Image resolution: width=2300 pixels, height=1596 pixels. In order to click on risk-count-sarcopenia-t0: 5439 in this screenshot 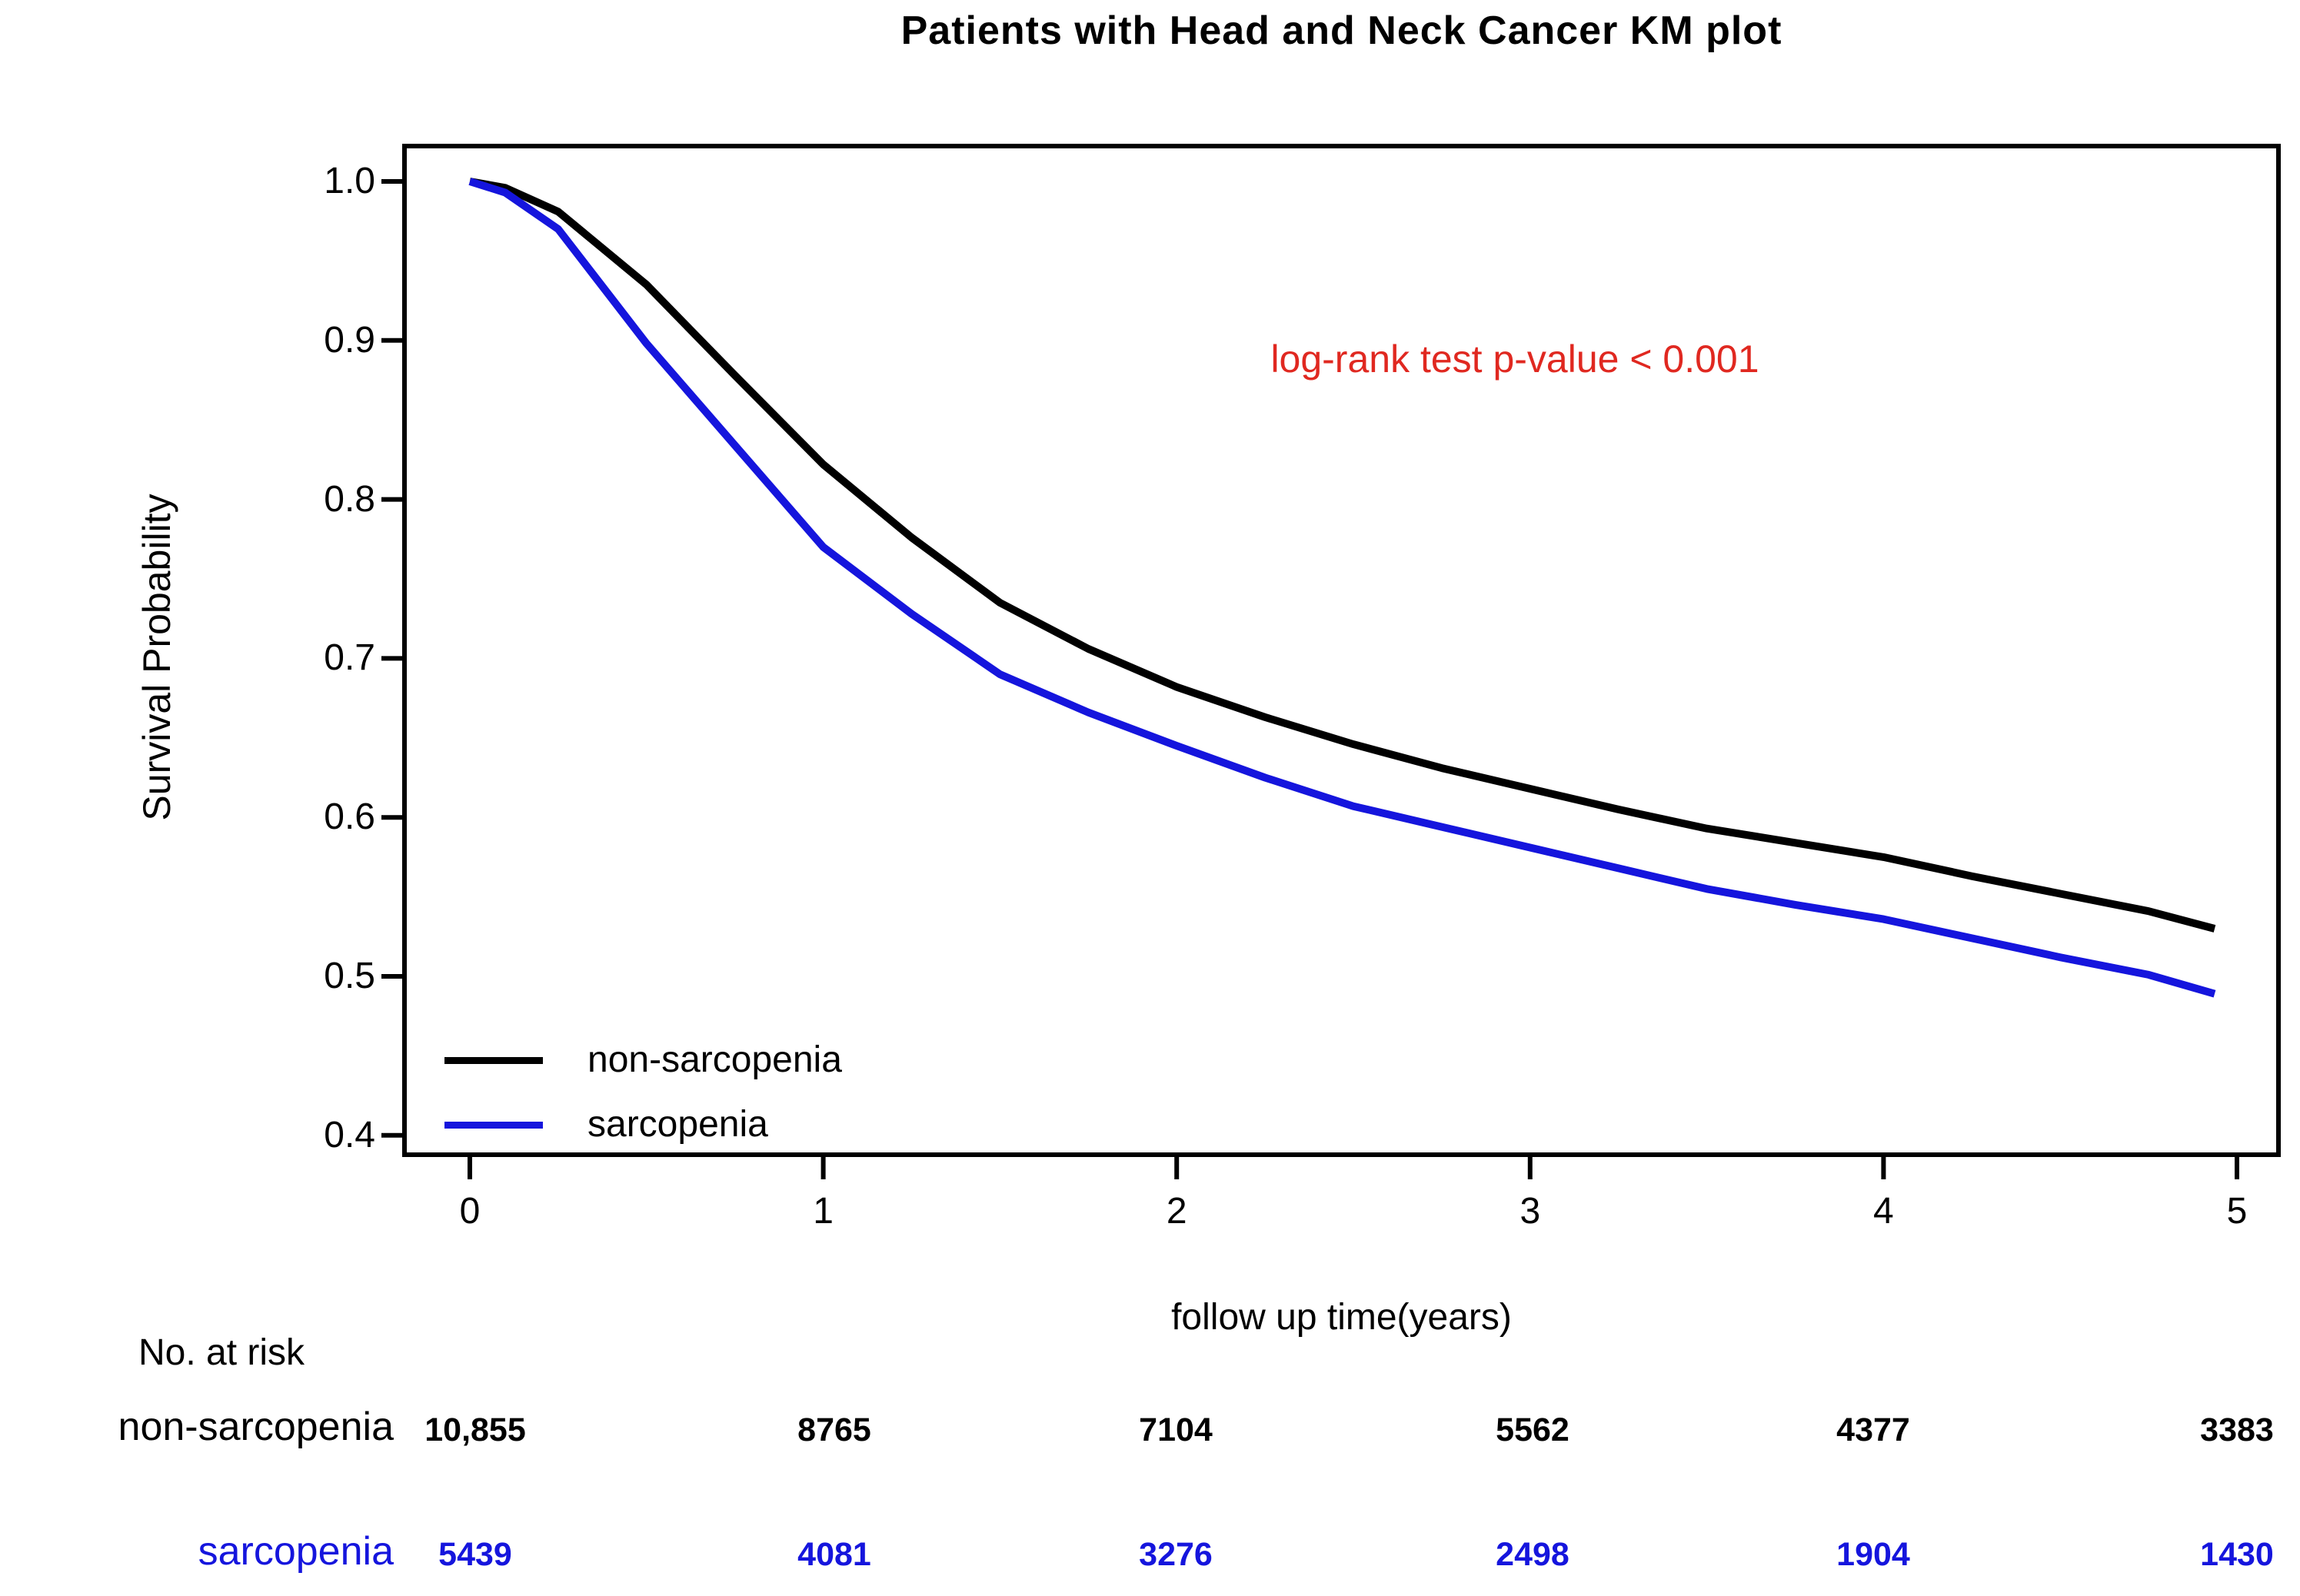, I will do `click(475, 1554)`.